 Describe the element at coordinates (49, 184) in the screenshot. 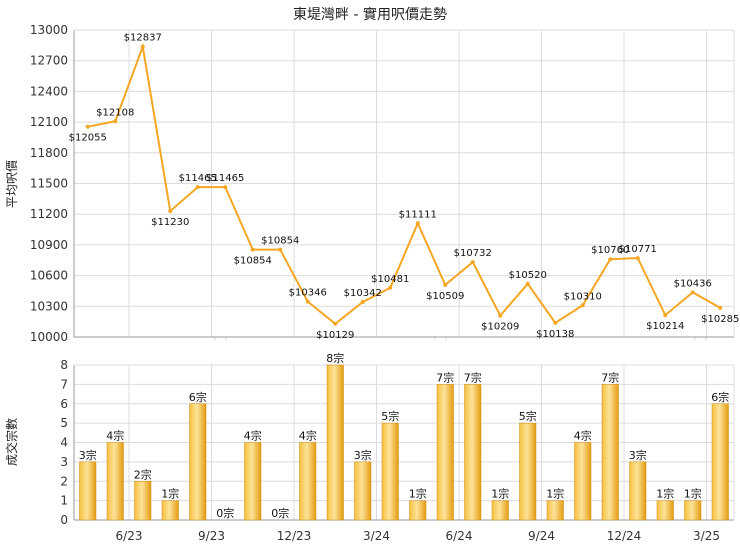

I see `line-y-tick-label: 11500` at that location.